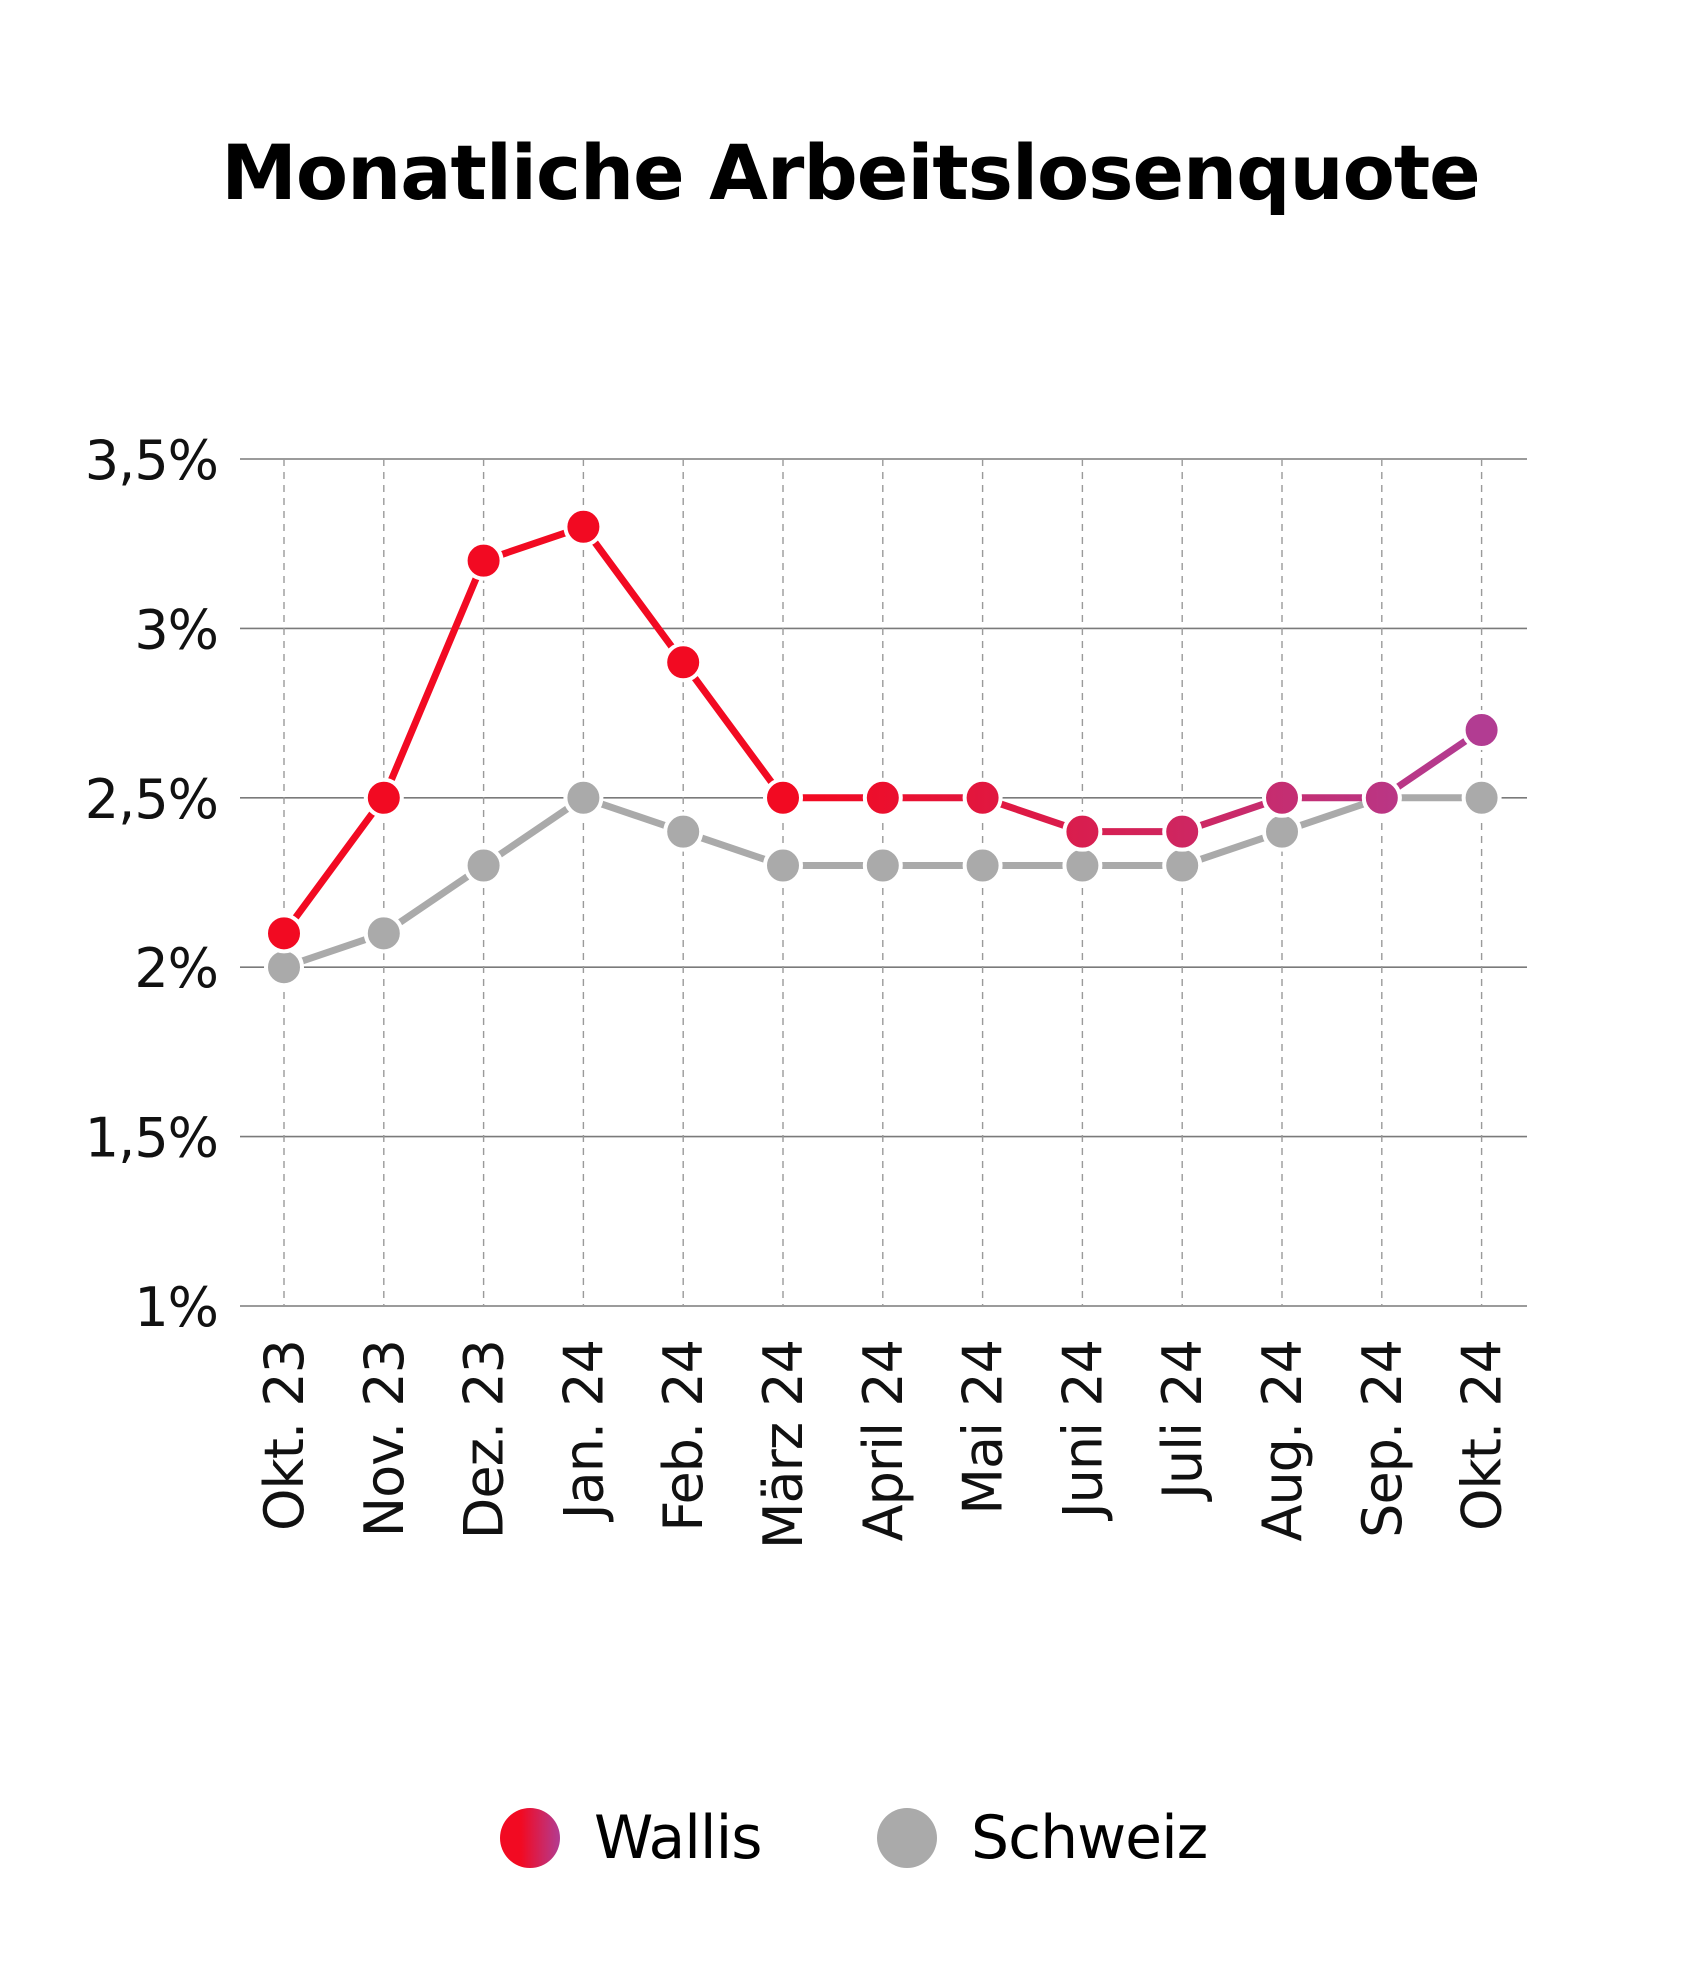 The image size is (1701, 1988). What do you see at coordinates (176, 629) in the screenshot?
I see `y-tick-label: 3%` at bounding box center [176, 629].